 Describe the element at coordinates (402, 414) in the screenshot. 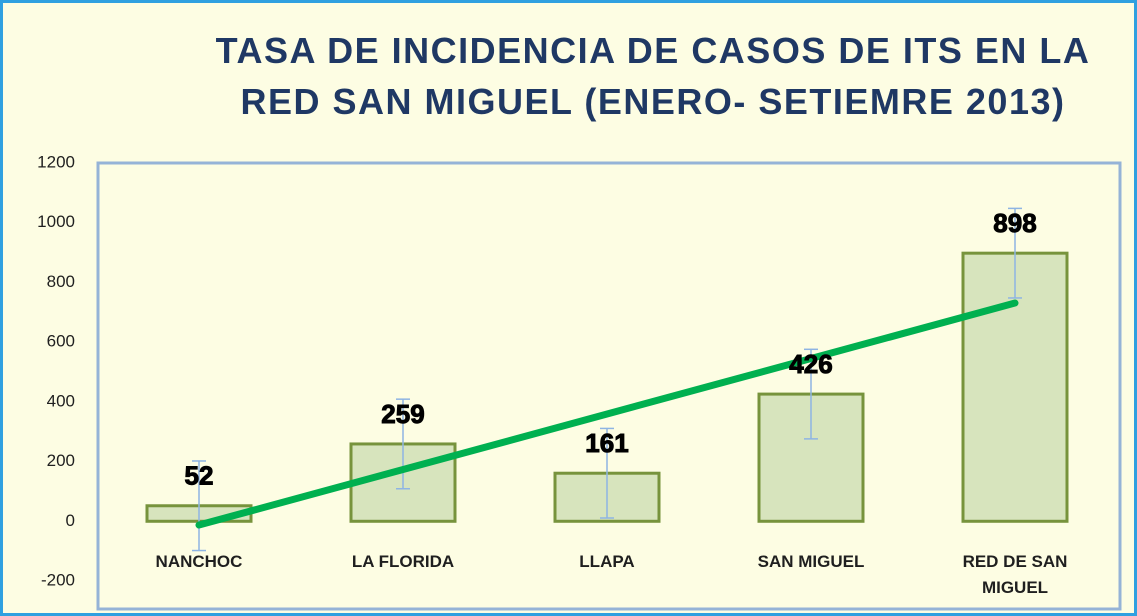

I see `value-label: 259` at that location.